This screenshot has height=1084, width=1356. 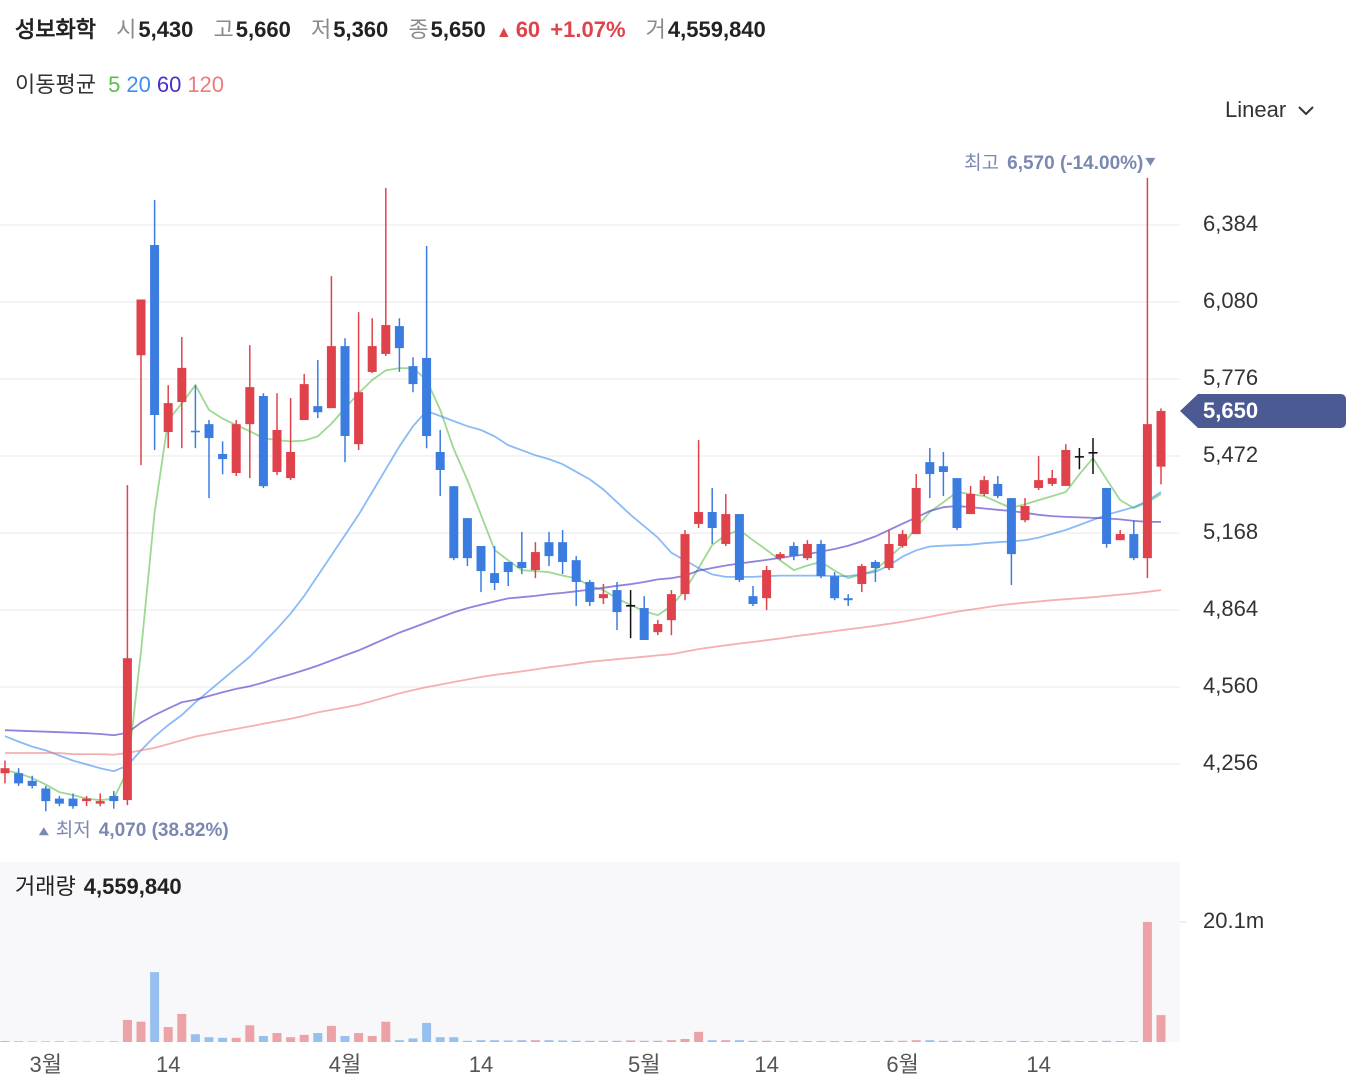 I want to click on x-tick-label: 3월, so click(x=46, y=1064).